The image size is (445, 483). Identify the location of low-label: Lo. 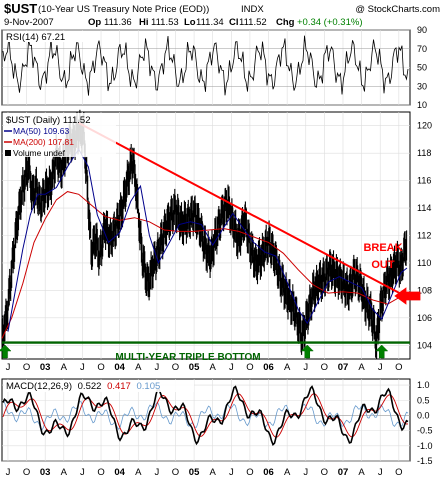
(190, 22).